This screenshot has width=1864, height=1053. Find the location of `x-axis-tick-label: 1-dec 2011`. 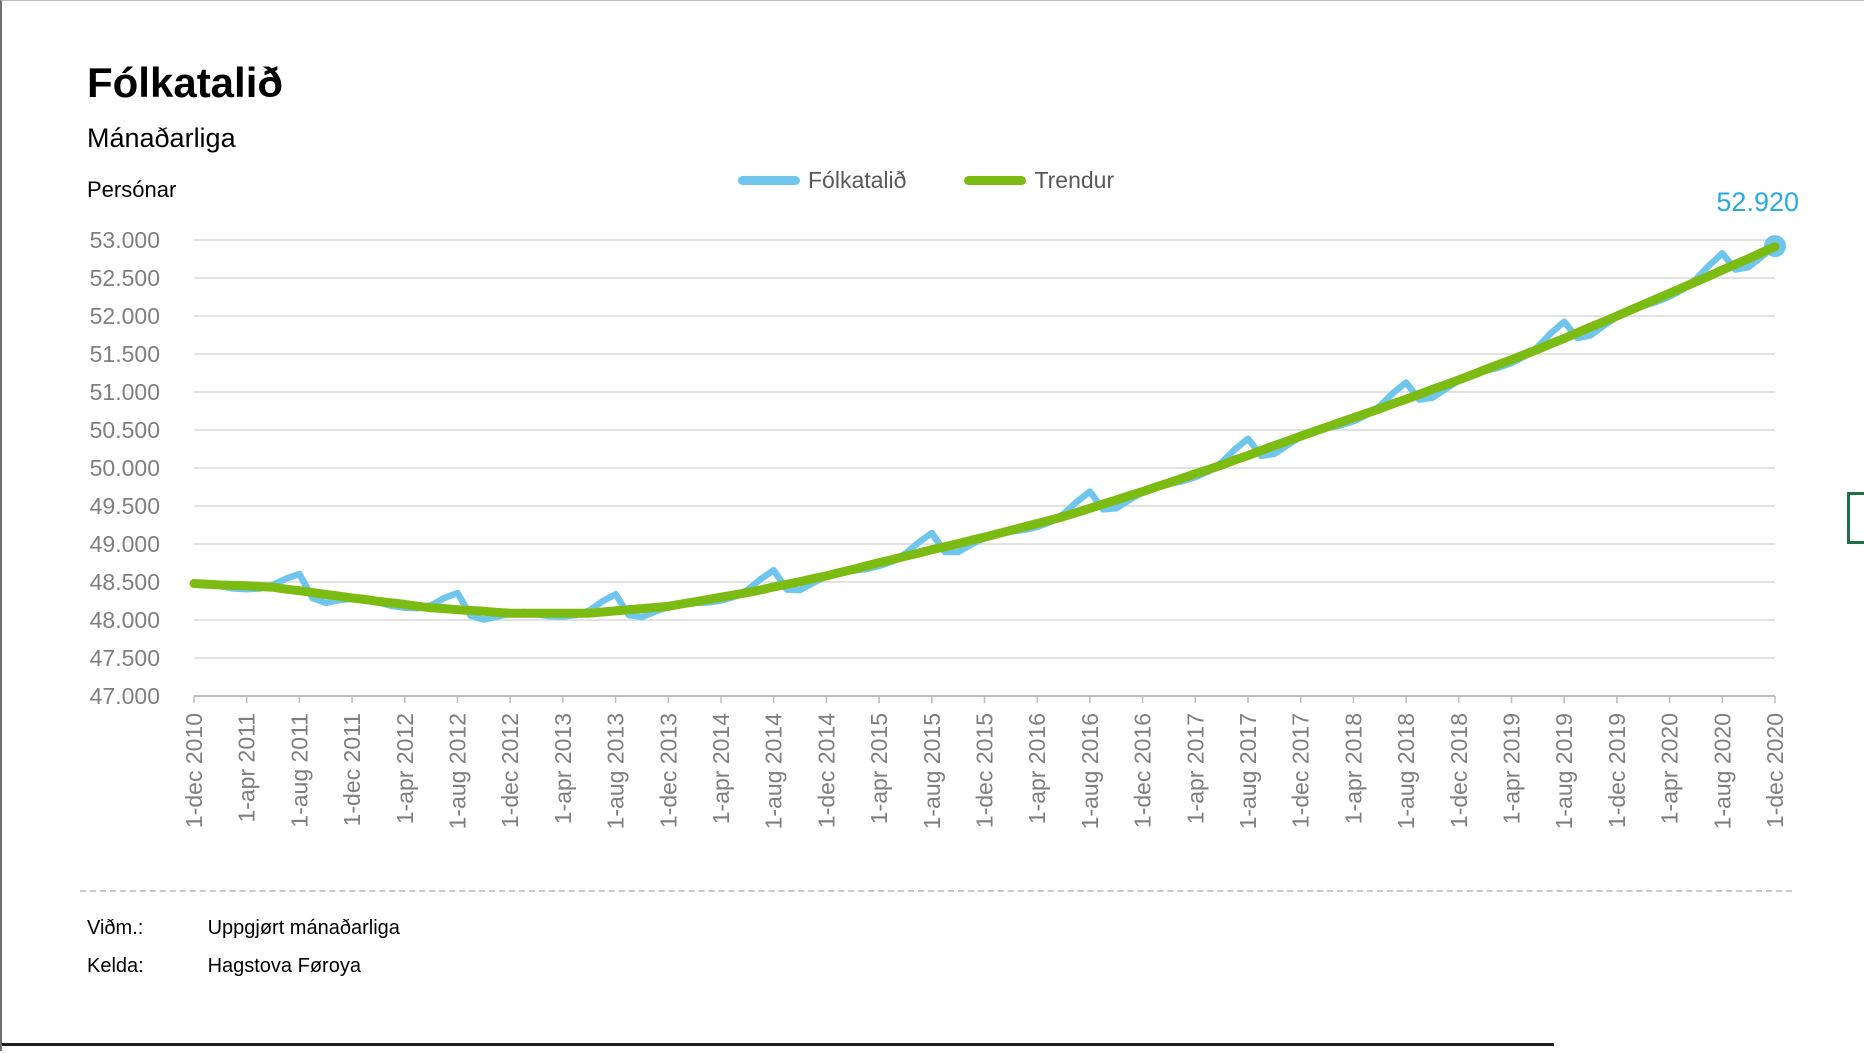

x-axis-tick-label: 1-dec 2011 is located at coordinates (352, 769).